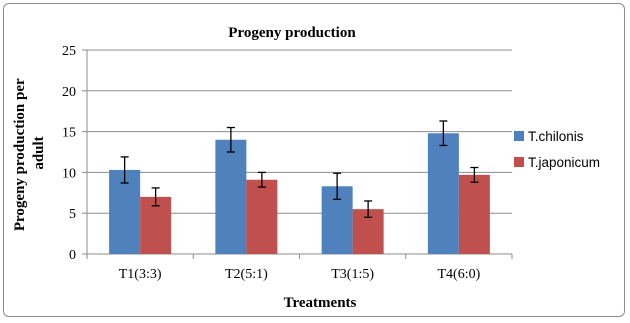 Image resolution: width=630 pixels, height=323 pixels. Describe the element at coordinates (246, 274) in the screenshot. I see `x-tick-label: T2(5:1)` at that location.